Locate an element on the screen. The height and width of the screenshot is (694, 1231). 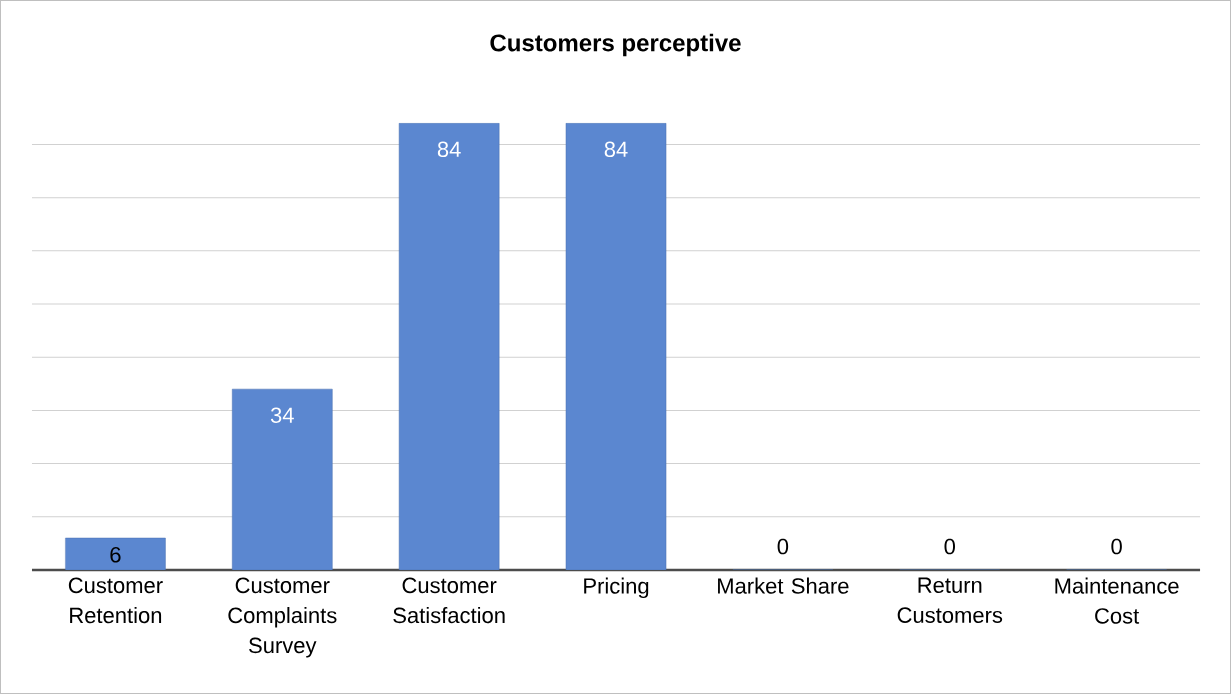
data-label: 34 is located at coordinates (282, 415).